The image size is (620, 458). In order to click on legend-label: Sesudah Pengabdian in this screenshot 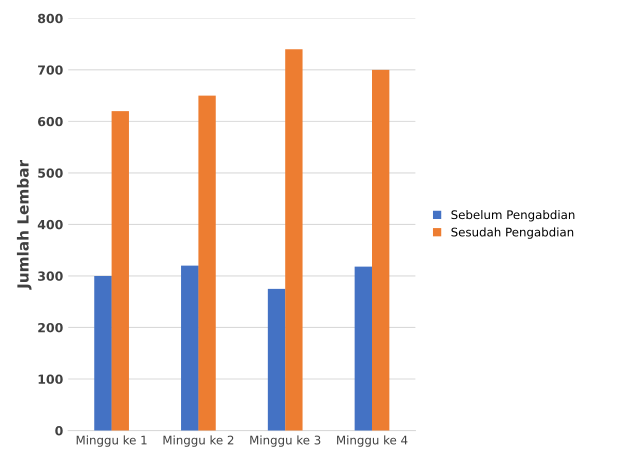, I will do `click(512, 233)`.